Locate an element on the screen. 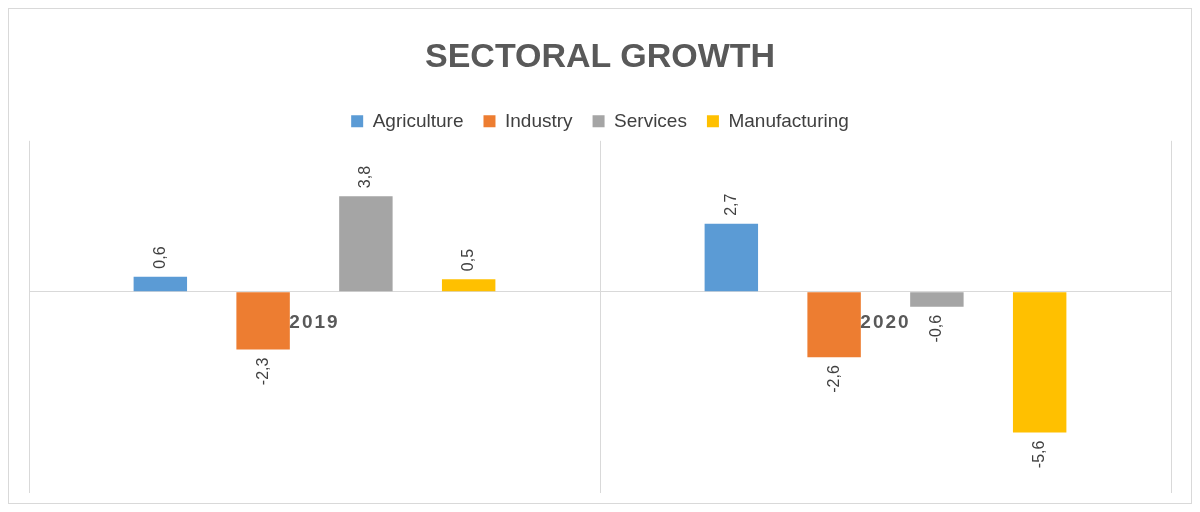 Image resolution: width=1200 pixels, height=512 pixels. x-tick-label: 2020 is located at coordinates (885, 322).